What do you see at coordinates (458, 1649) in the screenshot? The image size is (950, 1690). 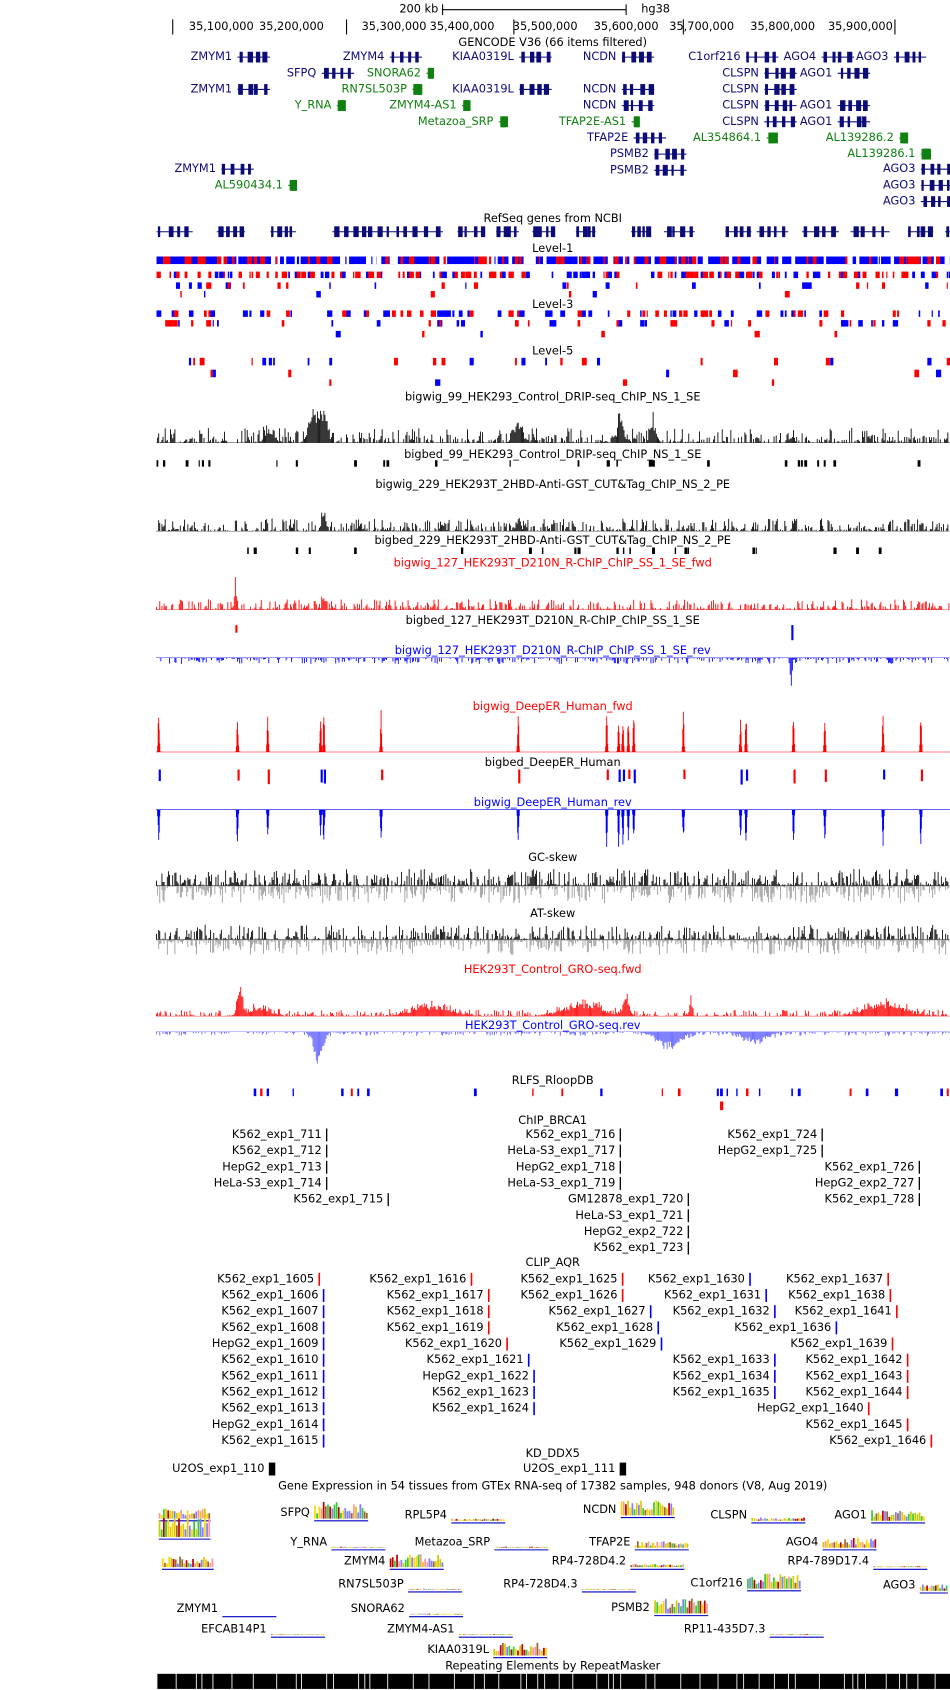 I see `gene-label: KIAA0319L` at bounding box center [458, 1649].